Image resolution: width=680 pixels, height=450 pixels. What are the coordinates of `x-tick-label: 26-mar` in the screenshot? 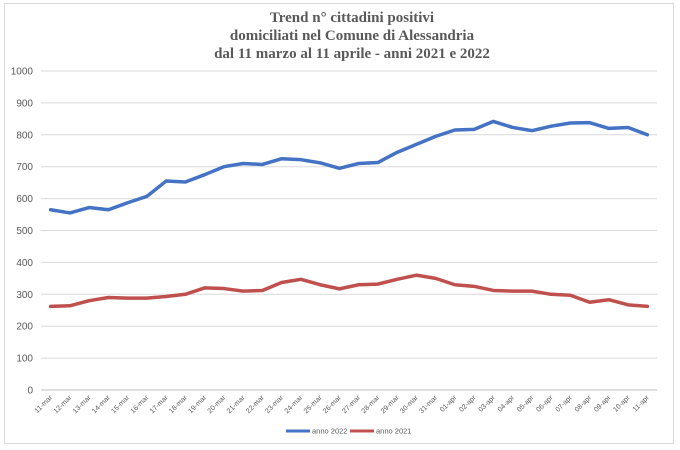 It's located at (332, 404).